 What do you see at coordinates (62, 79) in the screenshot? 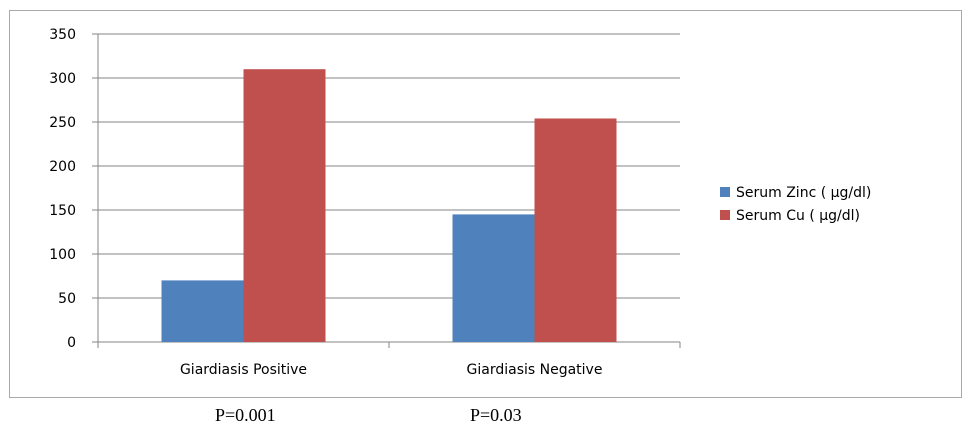
I see `y-tick-label: 300` at bounding box center [62, 79].